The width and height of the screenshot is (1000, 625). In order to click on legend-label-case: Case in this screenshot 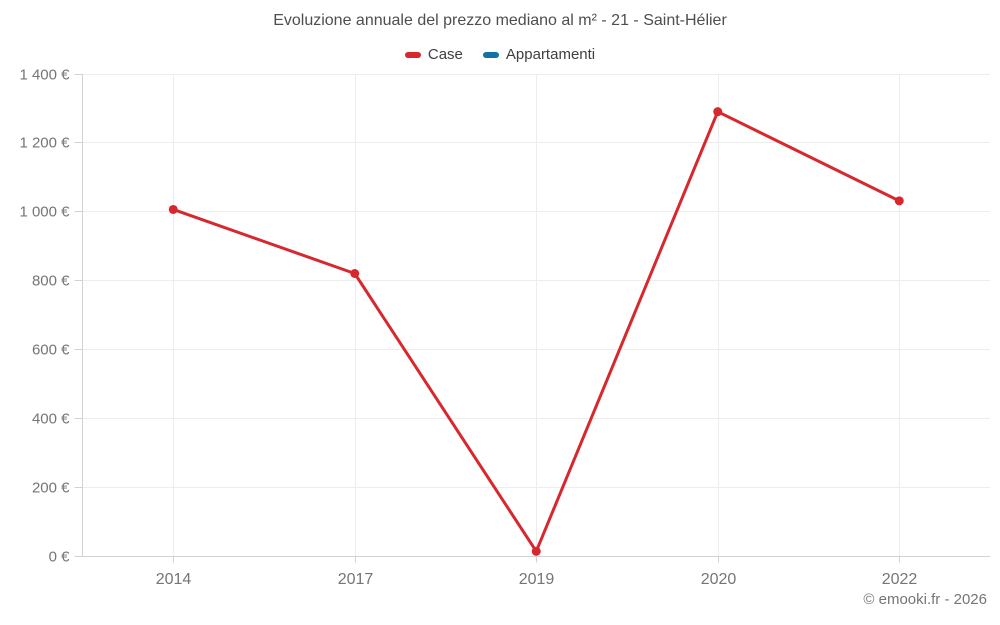, I will do `click(445, 54)`.